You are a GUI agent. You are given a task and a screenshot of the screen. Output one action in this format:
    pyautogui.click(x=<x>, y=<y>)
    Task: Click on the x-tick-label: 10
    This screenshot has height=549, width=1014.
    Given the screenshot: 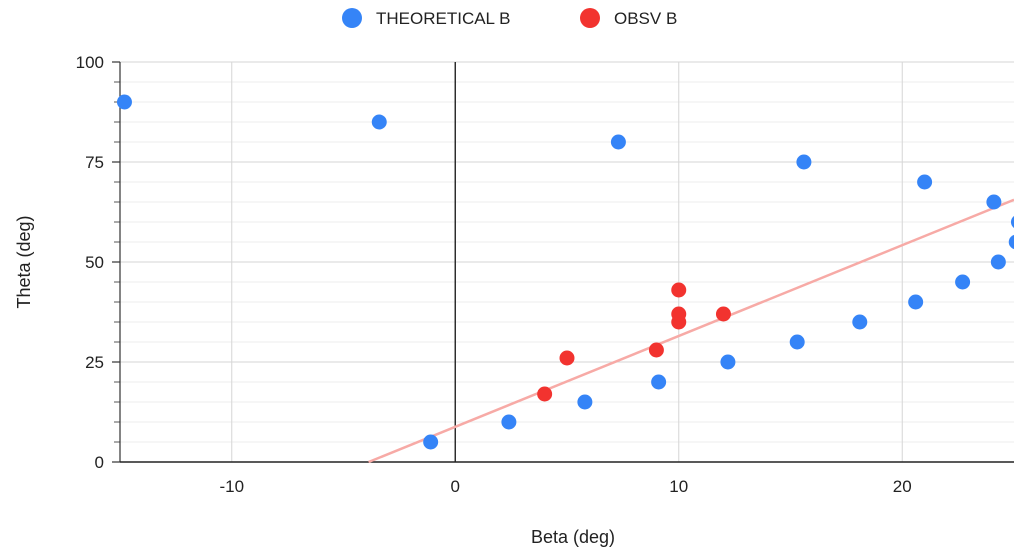 What is the action you would take?
    pyautogui.click(x=678, y=486)
    